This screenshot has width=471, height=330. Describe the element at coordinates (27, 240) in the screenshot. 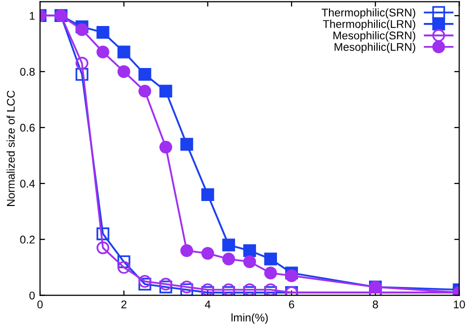

I see `y-tick-label: 0.2` at that location.